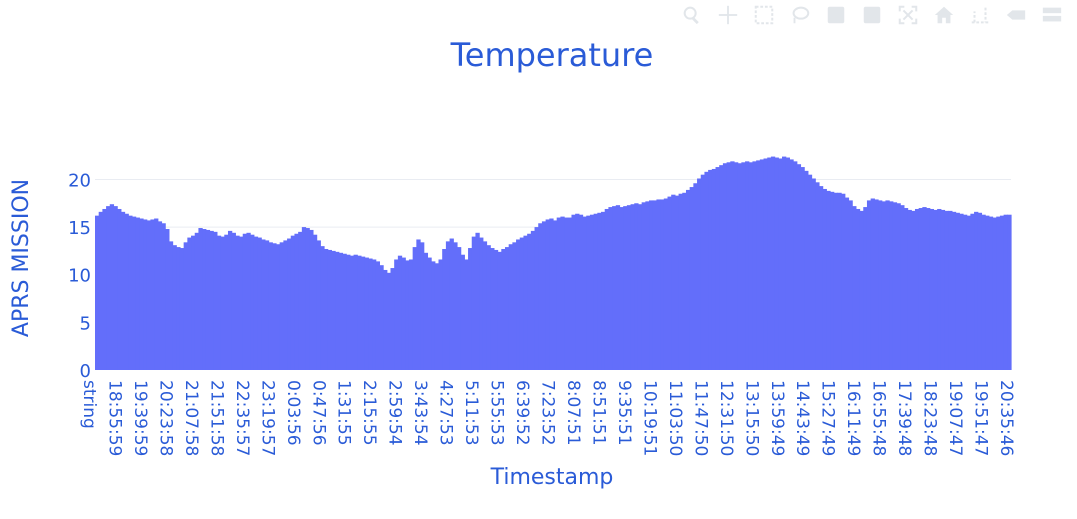 Image resolution: width=1077 pixels, height=519 pixels. What do you see at coordinates (728, 15) in the screenshot?
I see `pan-button` at bounding box center [728, 15].